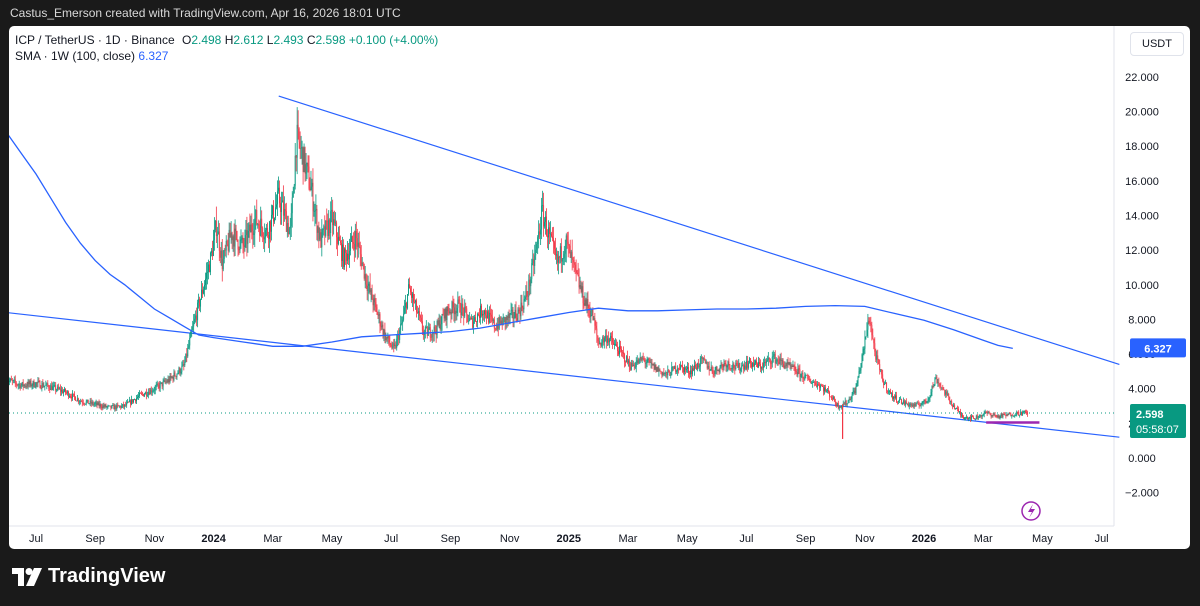 This screenshot has width=1200, height=606. What do you see at coordinates (924, 539) in the screenshot?
I see `x-tick-label: 2026` at bounding box center [924, 539].